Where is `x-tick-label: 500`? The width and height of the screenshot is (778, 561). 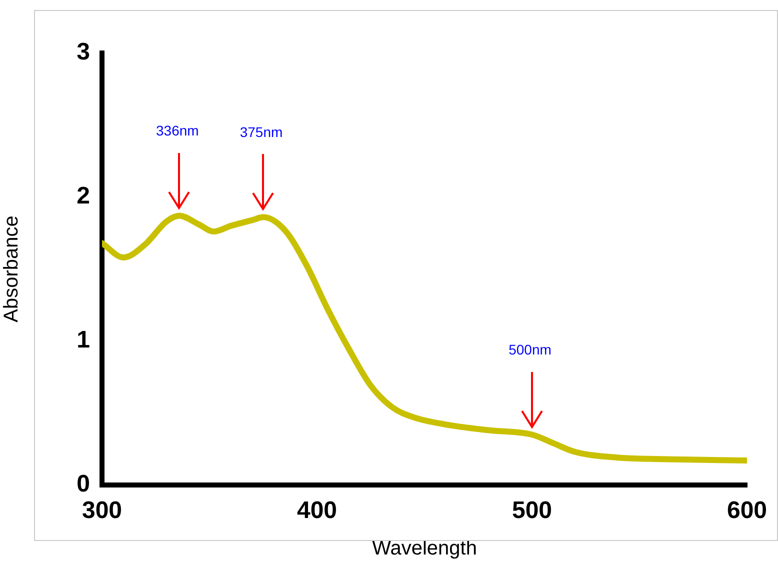
x-tick-label: 500 is located at coordinates (532, 510).